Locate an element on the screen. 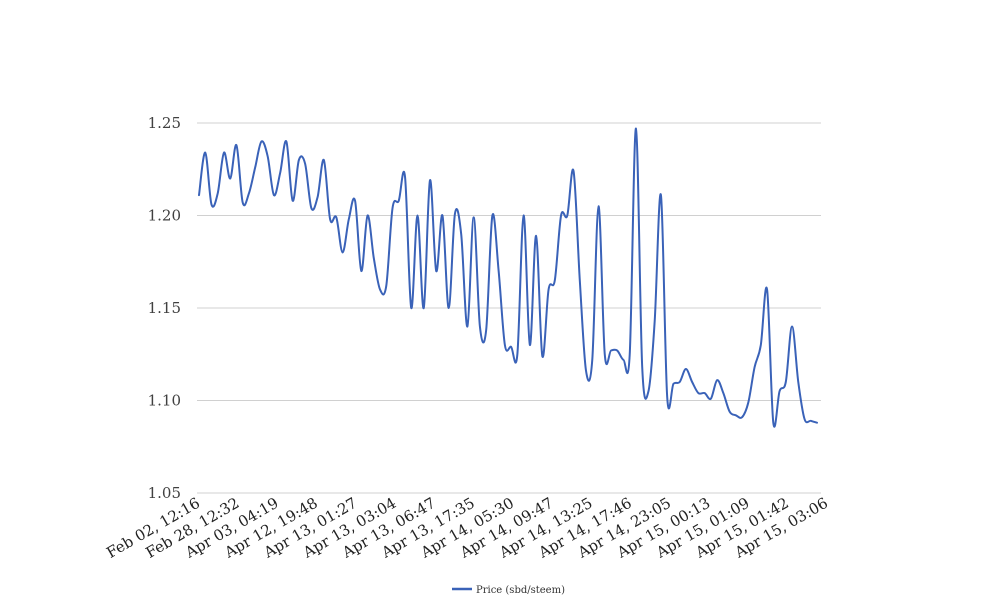  legend: Price (sbd/steem) is located at coordinates (508, 590).